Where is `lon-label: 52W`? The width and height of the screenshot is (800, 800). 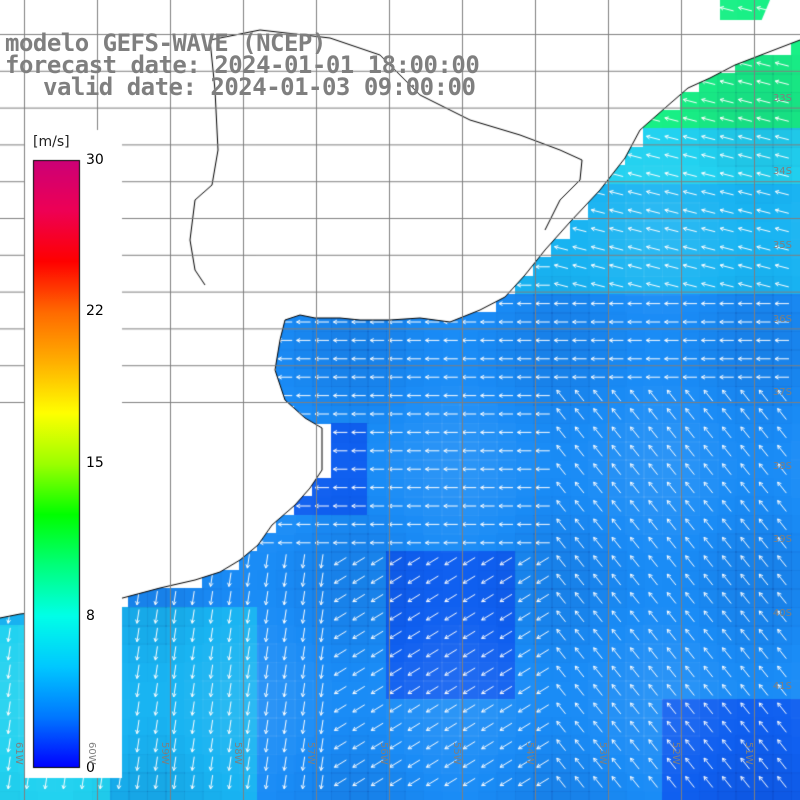
lon-label: 52W is located at coordinates (675, 753).